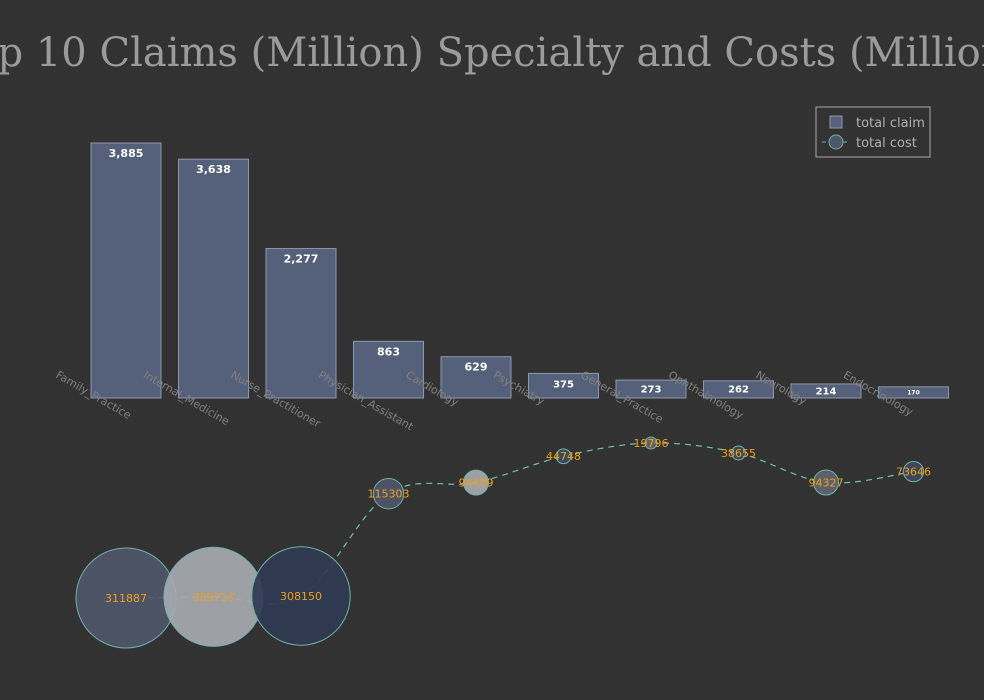 This screenshot has width=984, height=700. I want to click on cost-value-label: 309713, so click(214, 597).